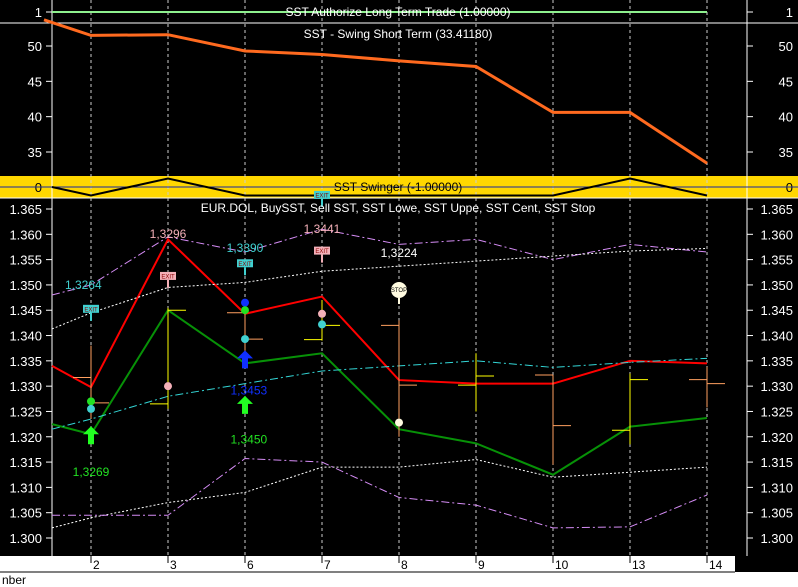  I want to click on x-tick-label: 14, so click(716, 565).